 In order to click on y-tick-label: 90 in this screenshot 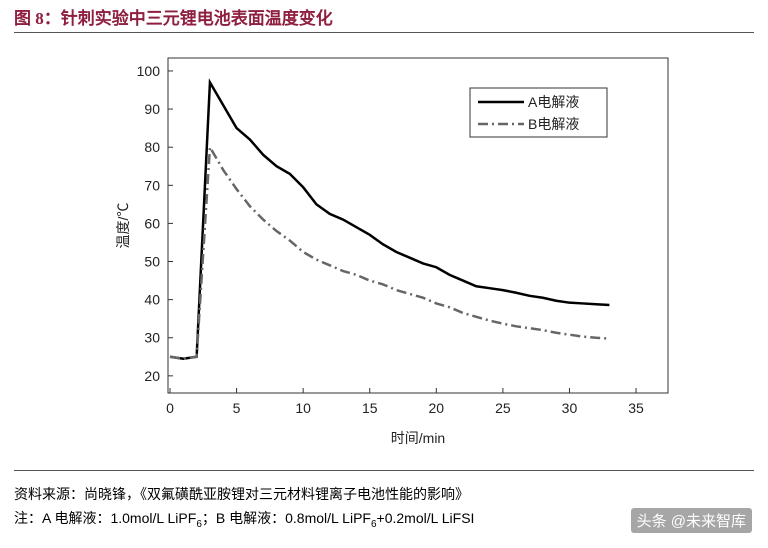, I will do `click(152, 109)`.